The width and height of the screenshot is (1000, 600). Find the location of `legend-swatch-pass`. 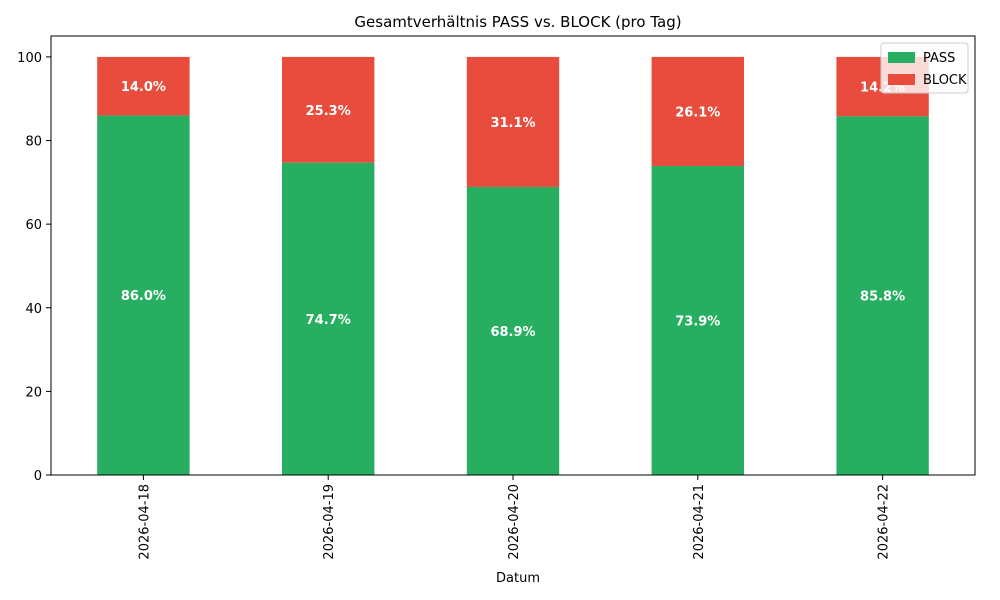

legend-swatch-pass is located at coordinates (901, 57).